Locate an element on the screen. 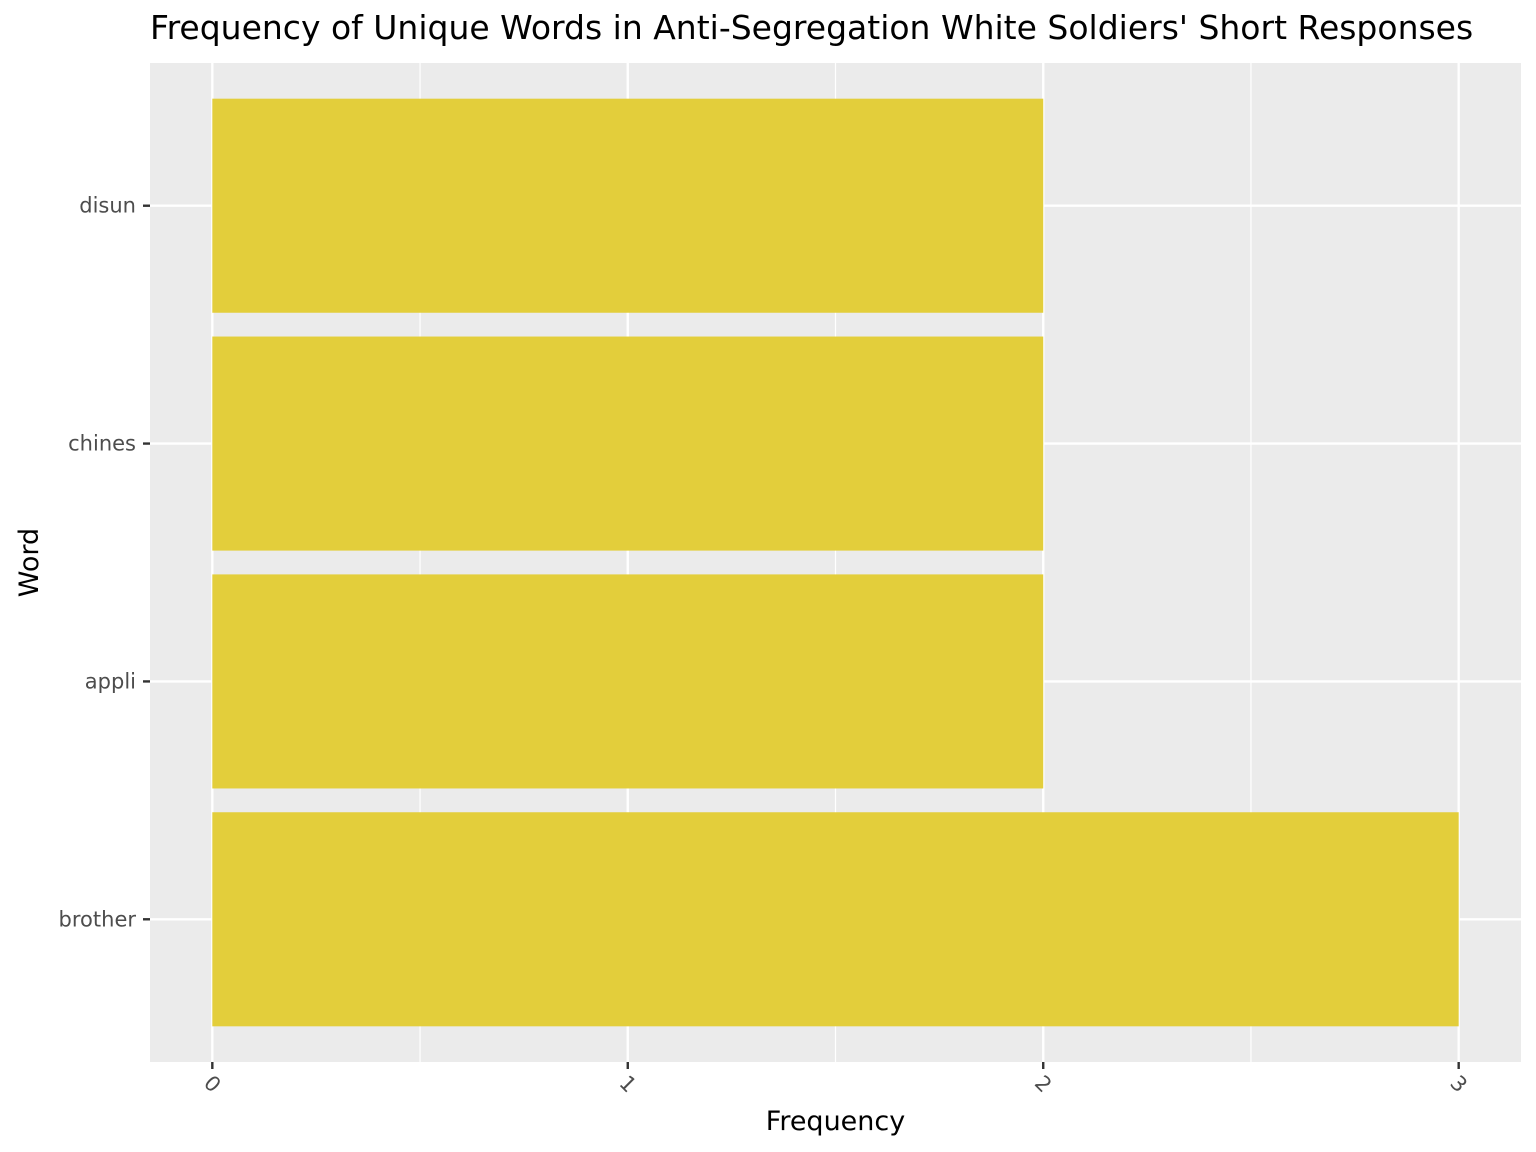 Image resolution: width=1536 pixels, height=1152 pixels. x-axis-title: Frequency is located at coordinates (836, 1121).